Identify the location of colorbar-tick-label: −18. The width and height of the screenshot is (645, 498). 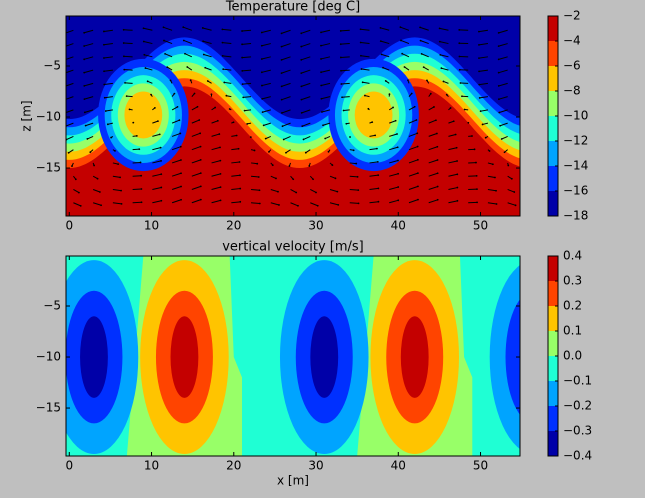
(575, 216).